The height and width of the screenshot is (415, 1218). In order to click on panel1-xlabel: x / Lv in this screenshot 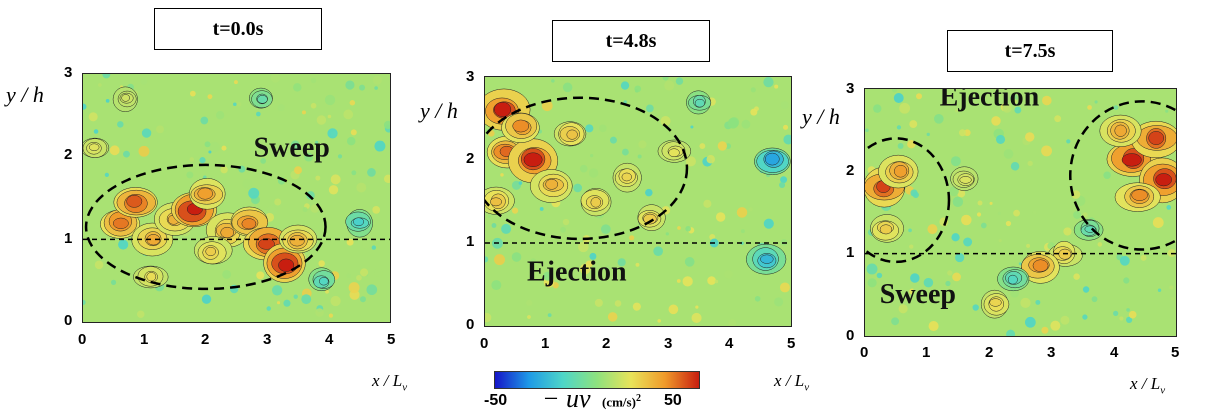, I will do `click(390, 382)`.